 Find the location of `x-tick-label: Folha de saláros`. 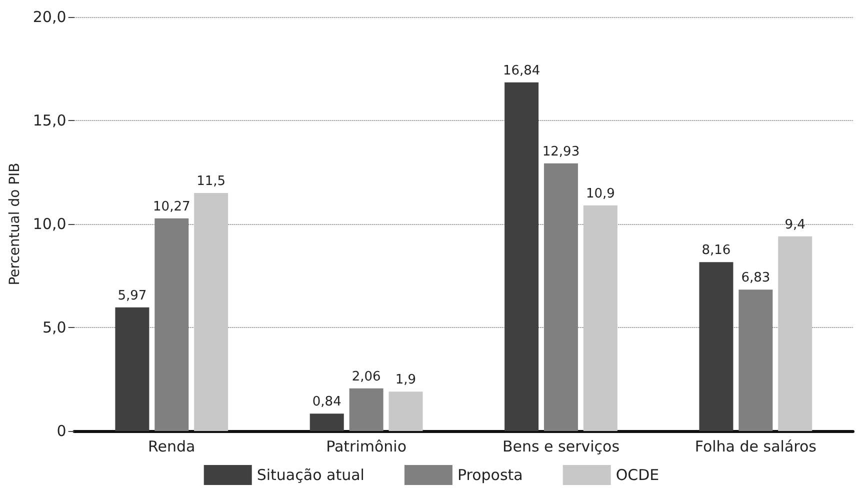

x-tick-label: Folha de saláros is located at coordinates (755, 447).